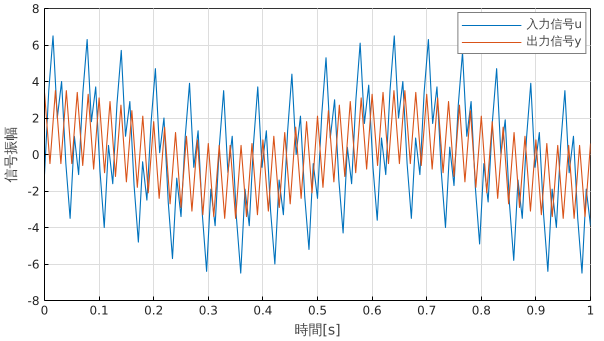 The height and width of the screenshot is (341, 604). Describe the element at coordinates (372, 311) in the screenshot. I see `x-tick-label: 0.6` at that location.